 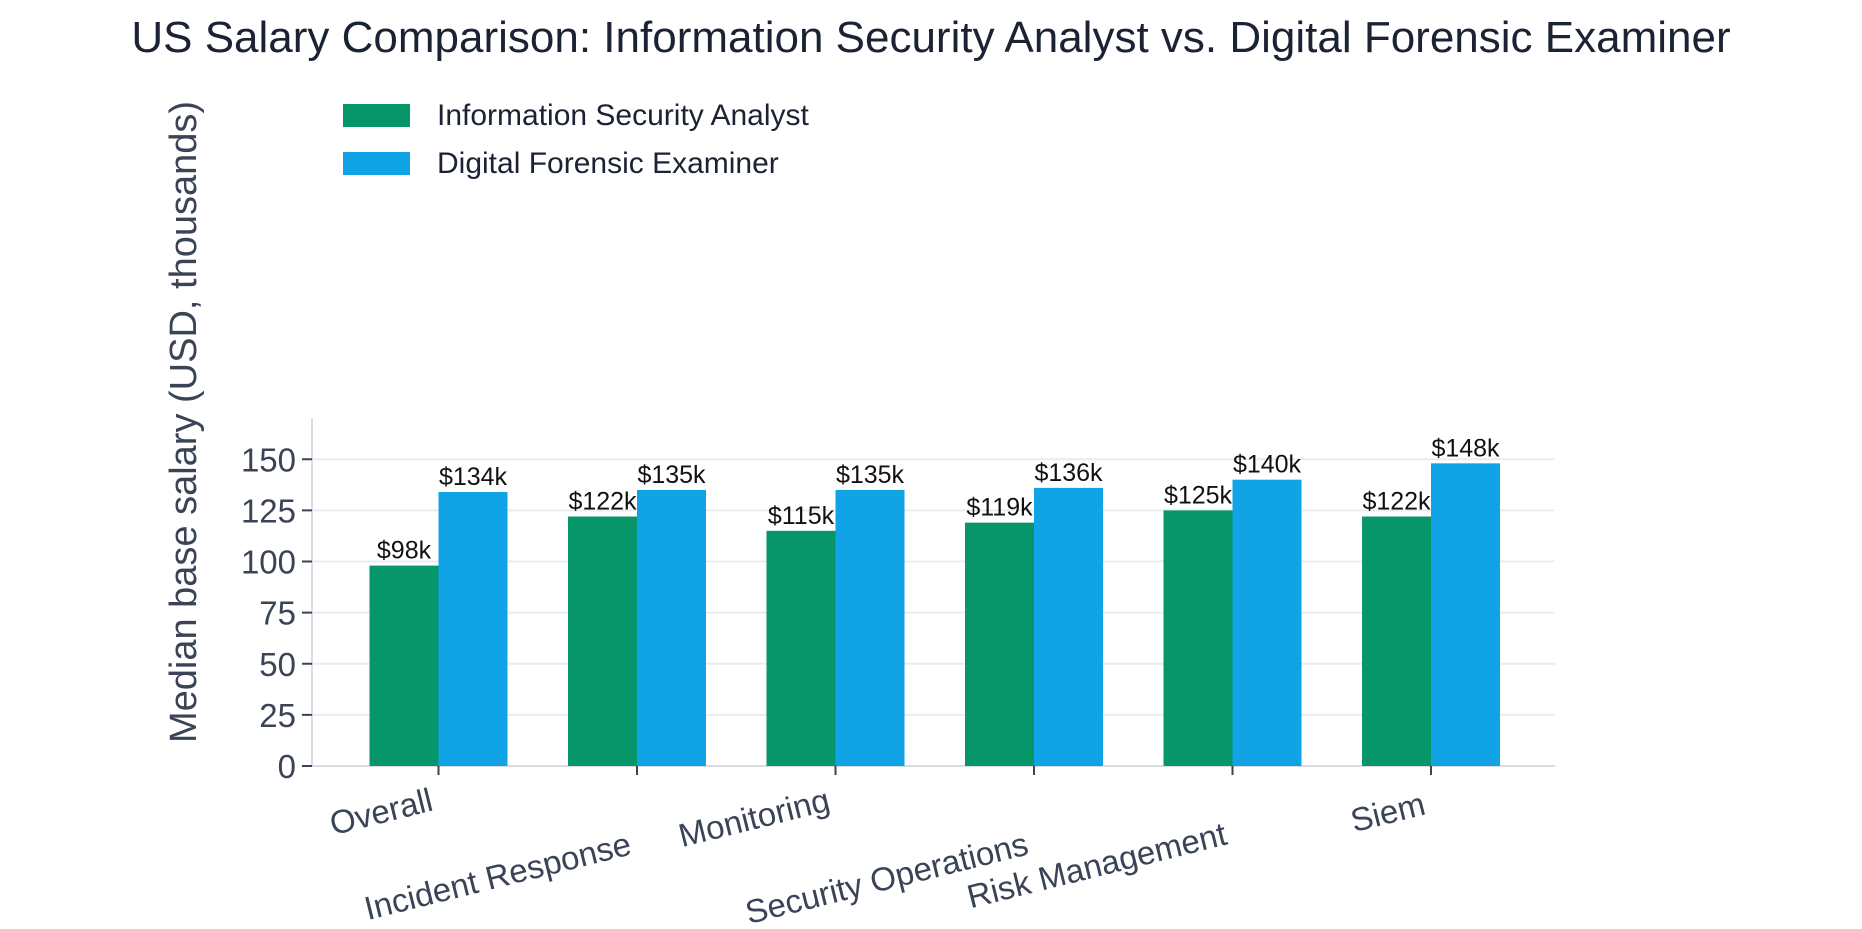 What do you see at coordinates (404, 551) in the screenshot?
I see `bar-value-label: $98k` at bounding box center [404, 551].